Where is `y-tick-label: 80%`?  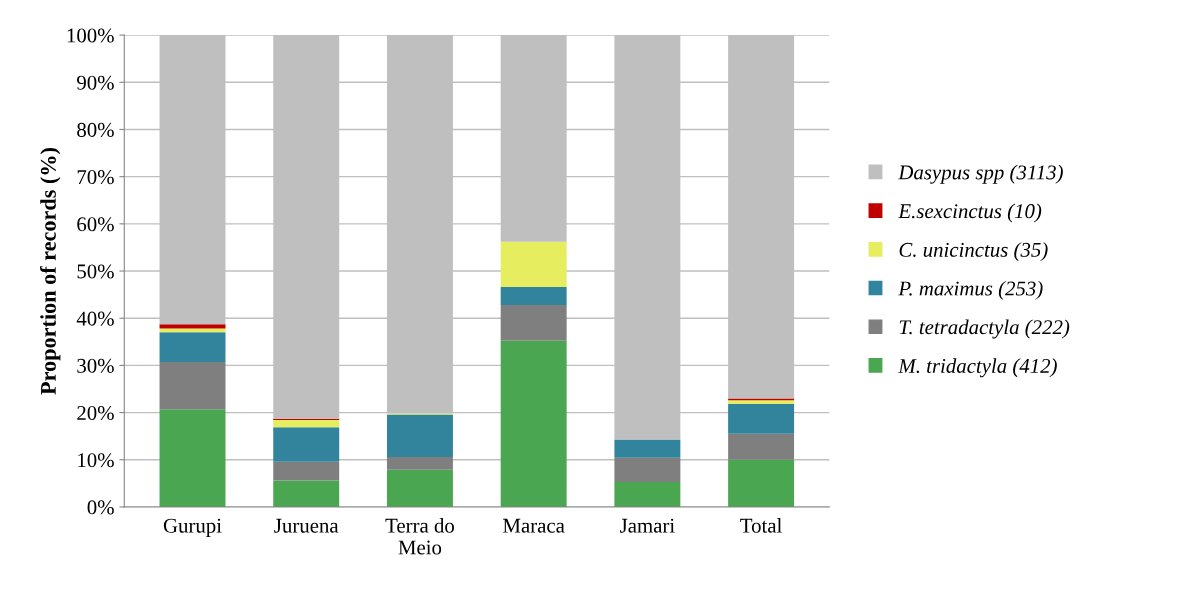
y-tick-label: 80% is located at coordinates (95, 129).